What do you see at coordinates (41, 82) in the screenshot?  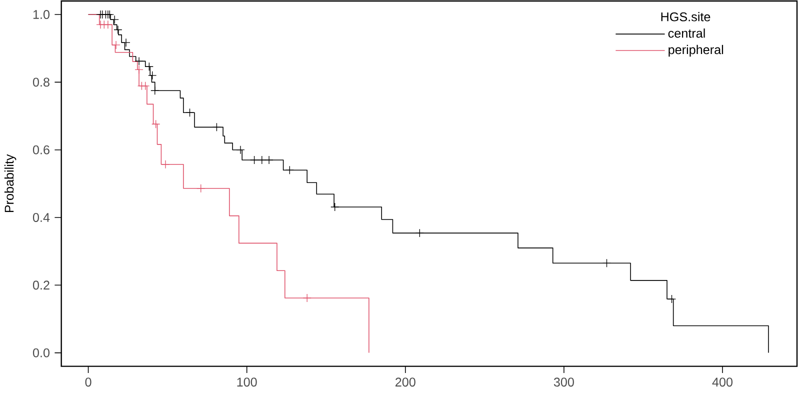 I see `y-tick-label: 0.8` at bounding box center [41, 82].